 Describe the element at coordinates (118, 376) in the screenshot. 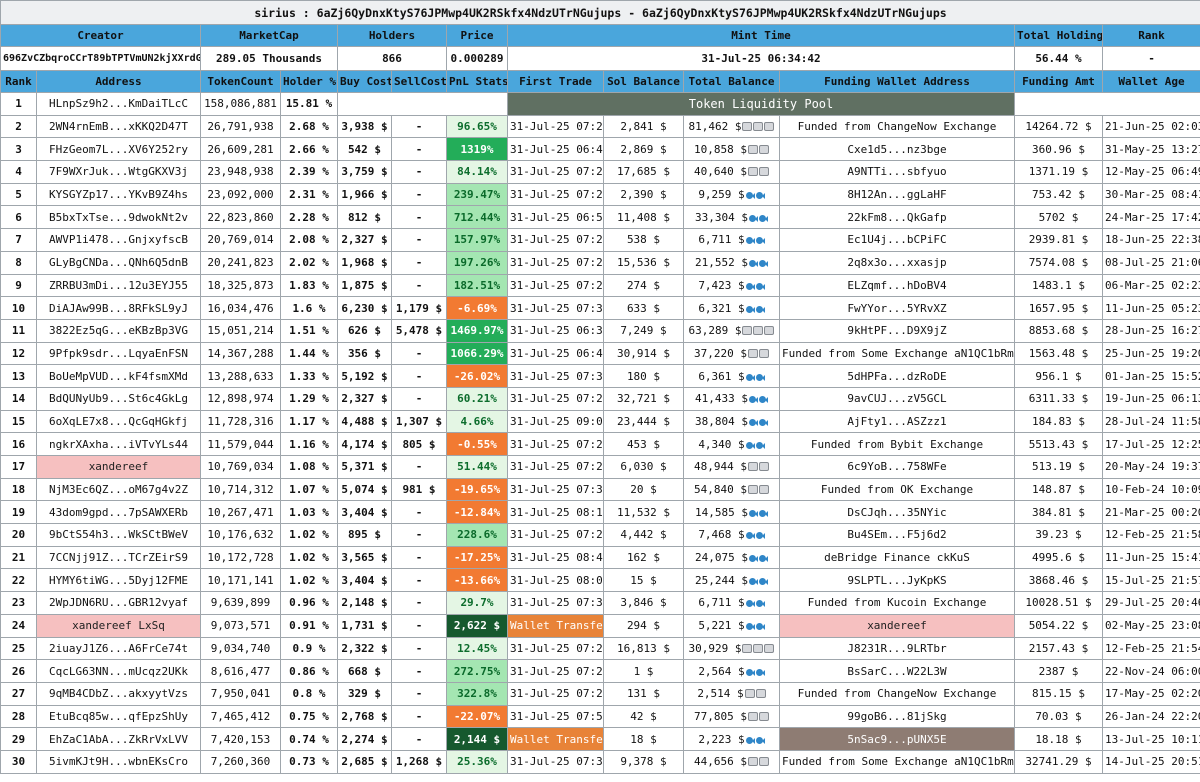

I see `address-cell: BoUeMpVUD...kF4fsmXMd` at that location.